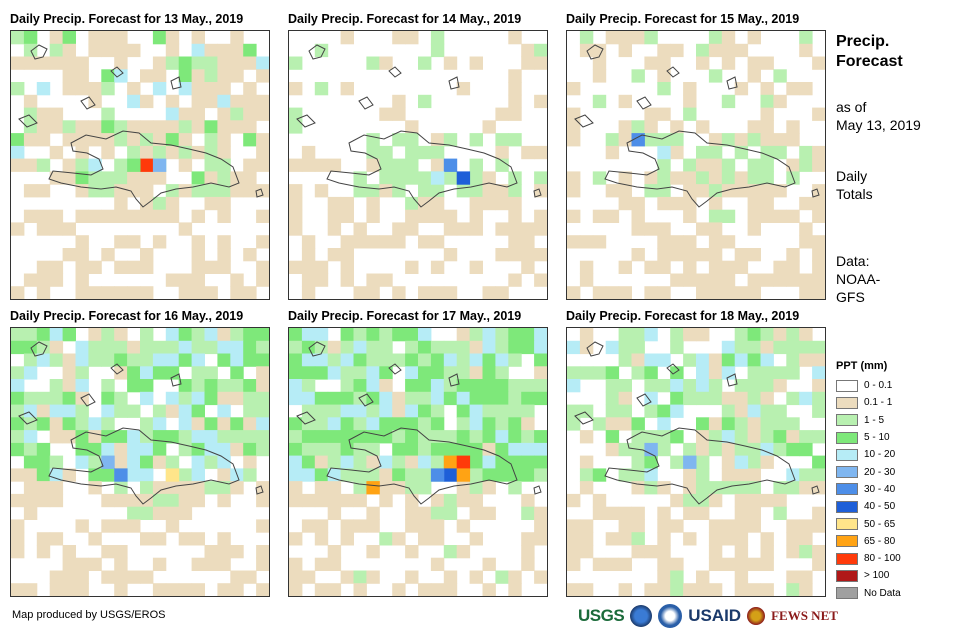 This screenshot has width=970, height=635. What do you see at coordinates (853, 261) in the screenshot?
I see `data-line-1: Data:` at bounding box center [853, 261].